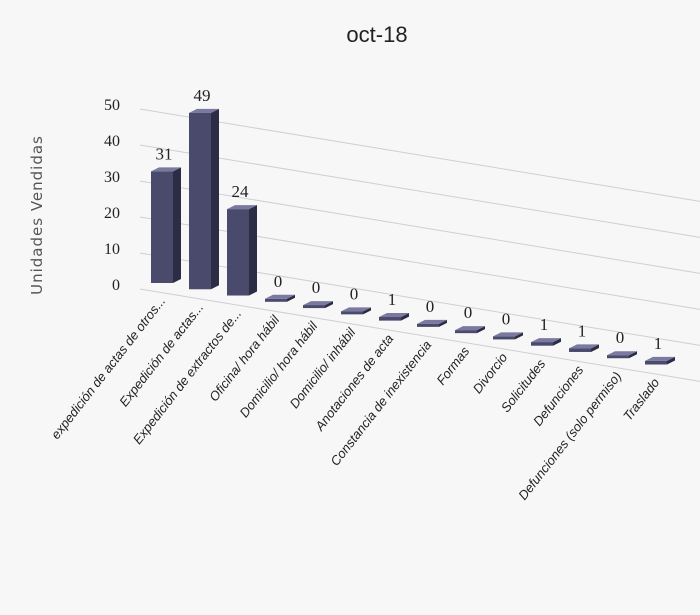 Image resolution: width=700 pixels, height=615 pixels. What do you see at coordinates (112, 213) in the screenshot?
I see `y-tick-label: 20` at bounding box center [112, 213].